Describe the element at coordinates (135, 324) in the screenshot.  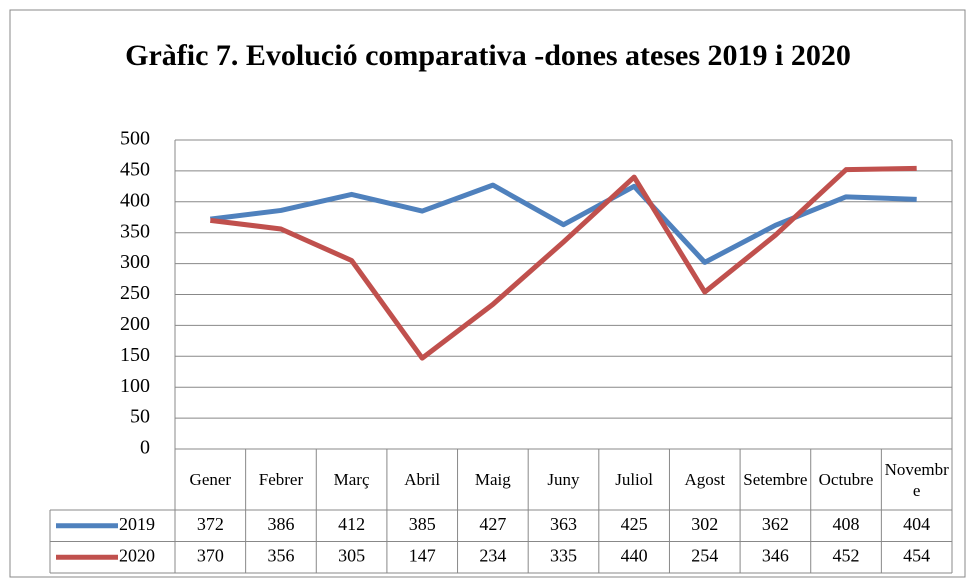
I see `y-tick-label: 200` at that location.